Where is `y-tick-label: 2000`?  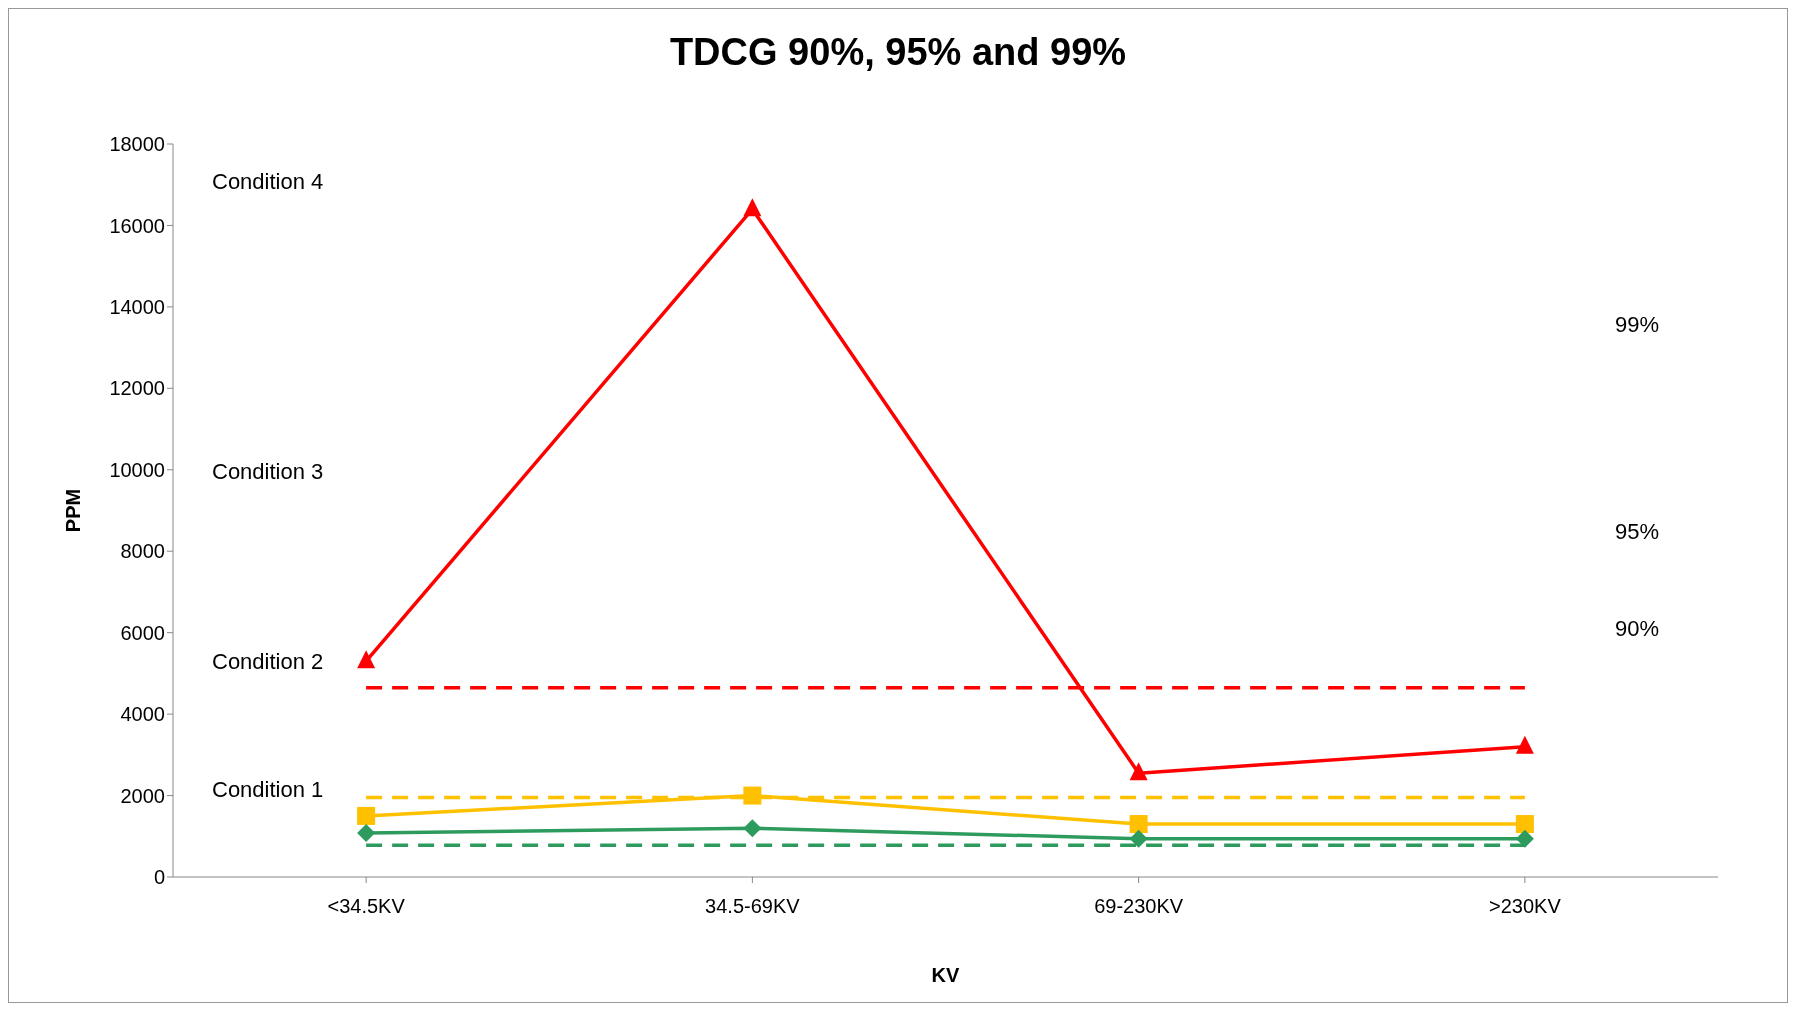 y-tick-label: 2000 is located at coordinates (142, 795).